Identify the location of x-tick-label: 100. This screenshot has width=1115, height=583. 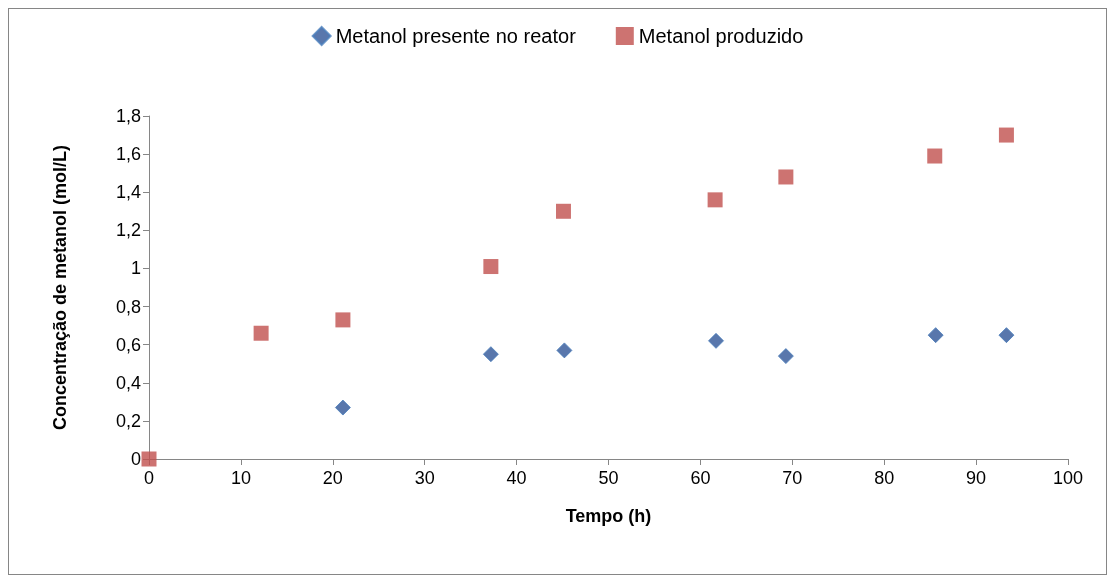
(1068, 478).